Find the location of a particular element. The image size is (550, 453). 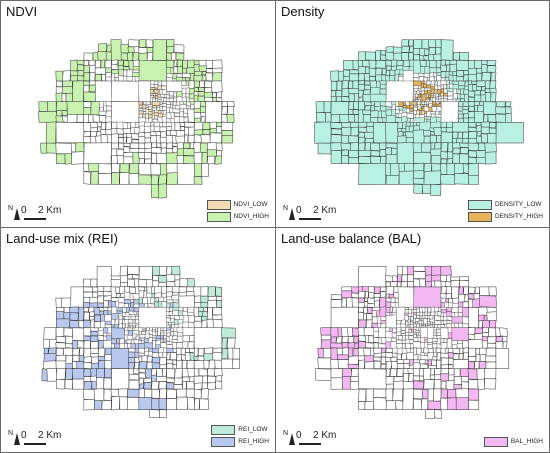

legend-swatch is located at coordinates (223, 441).